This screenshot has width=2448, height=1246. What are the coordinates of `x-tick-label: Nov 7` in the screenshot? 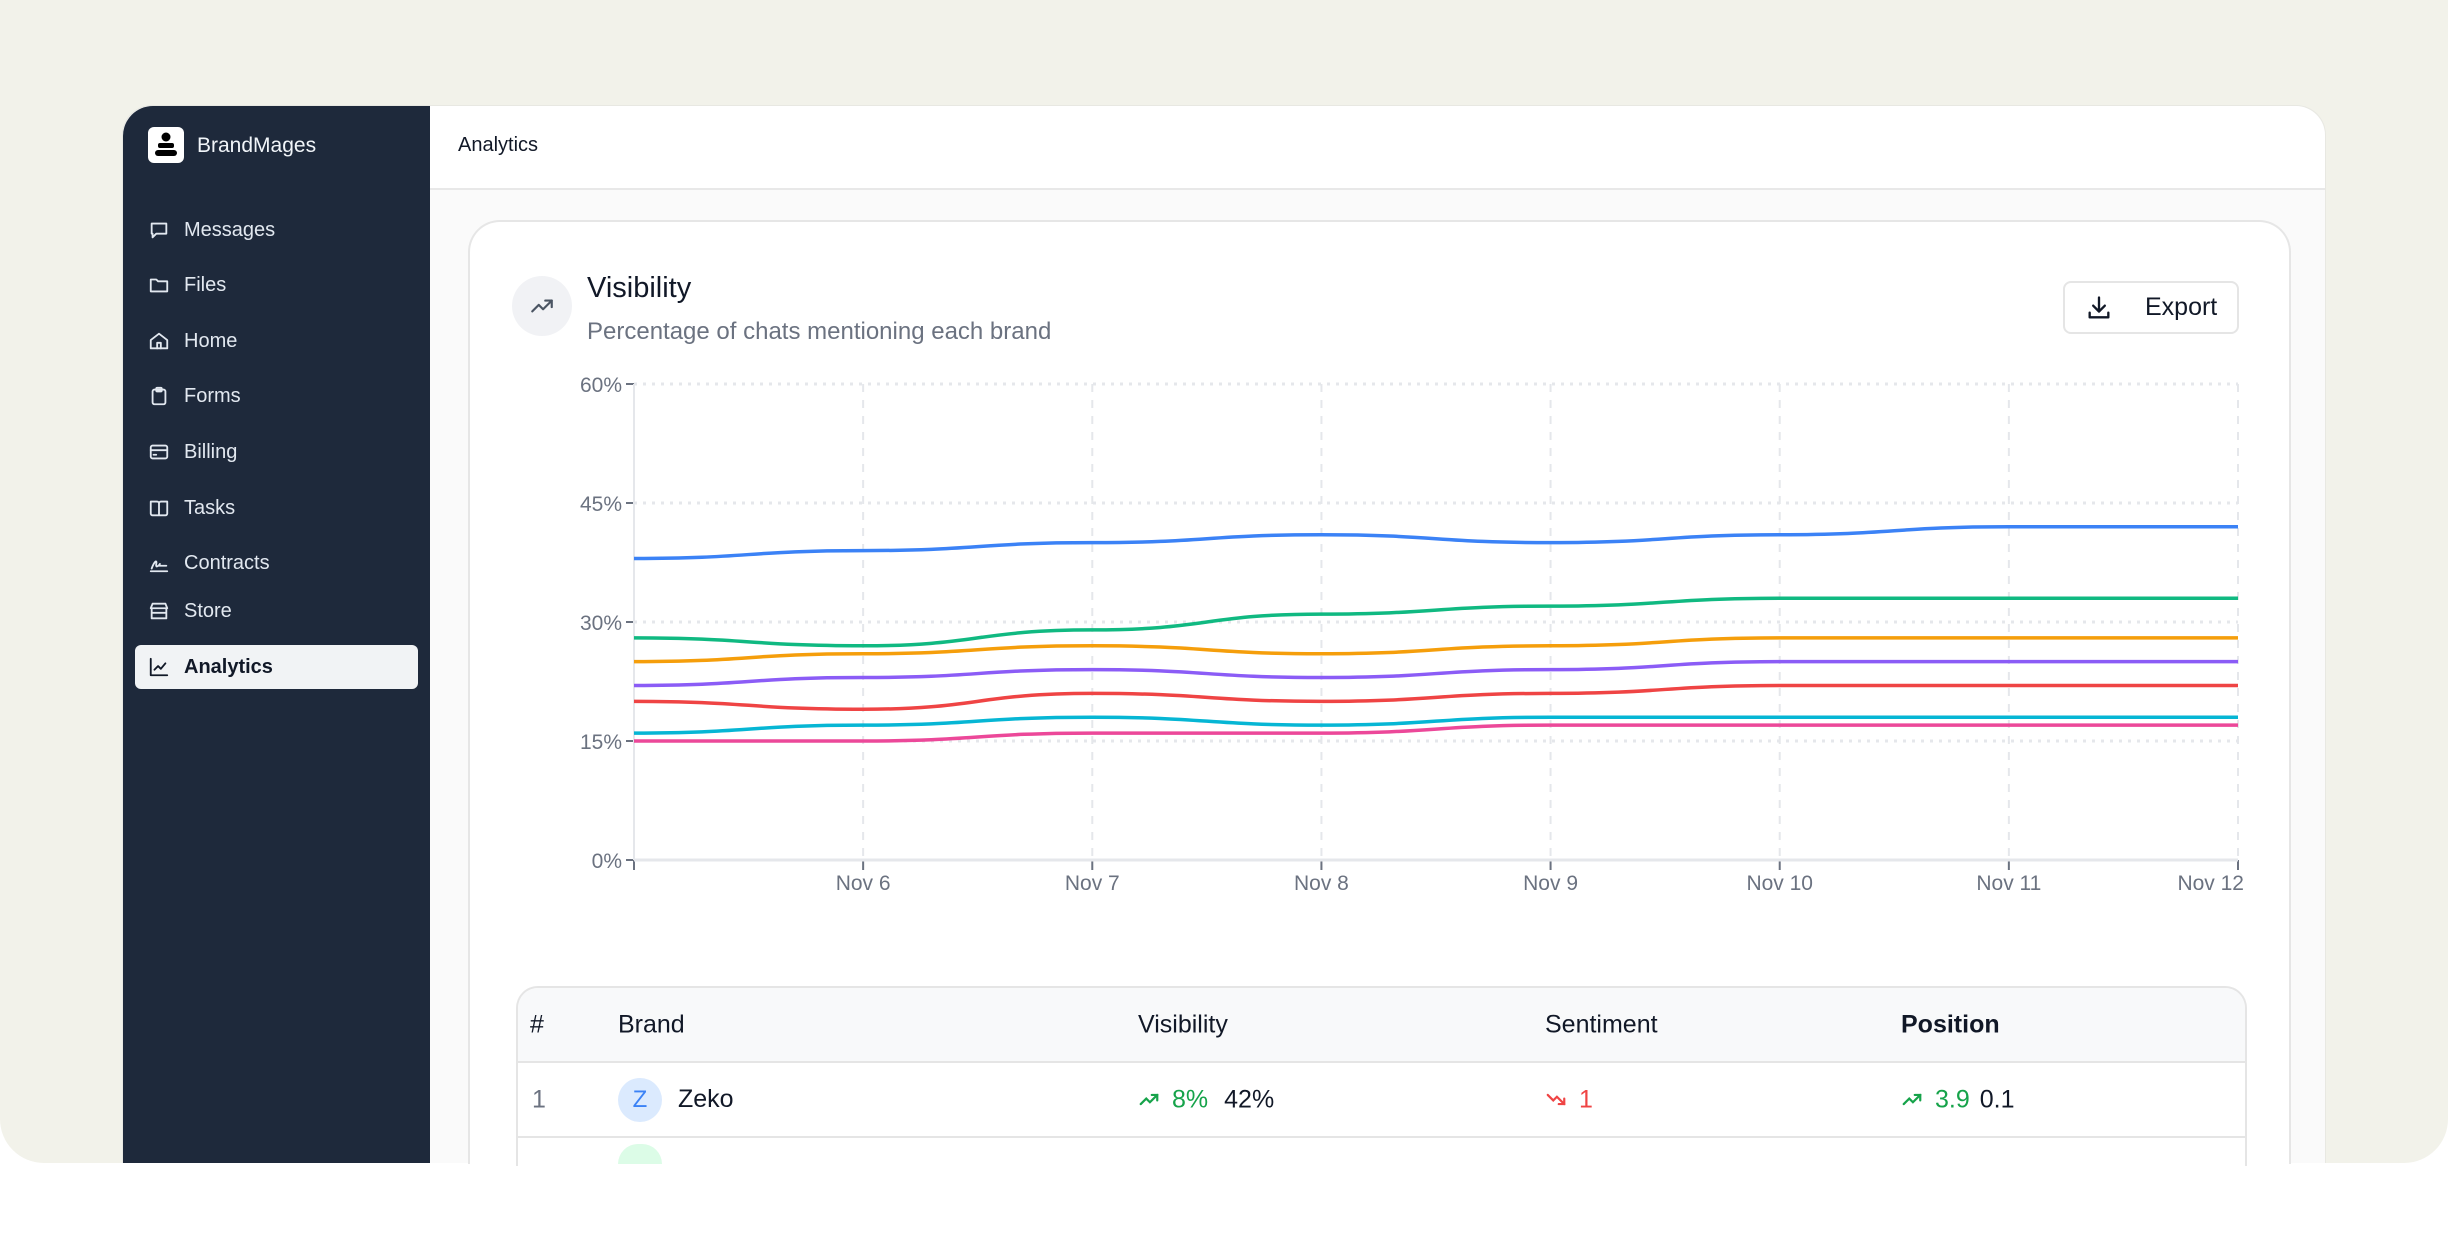 It's located at (1092, 883).